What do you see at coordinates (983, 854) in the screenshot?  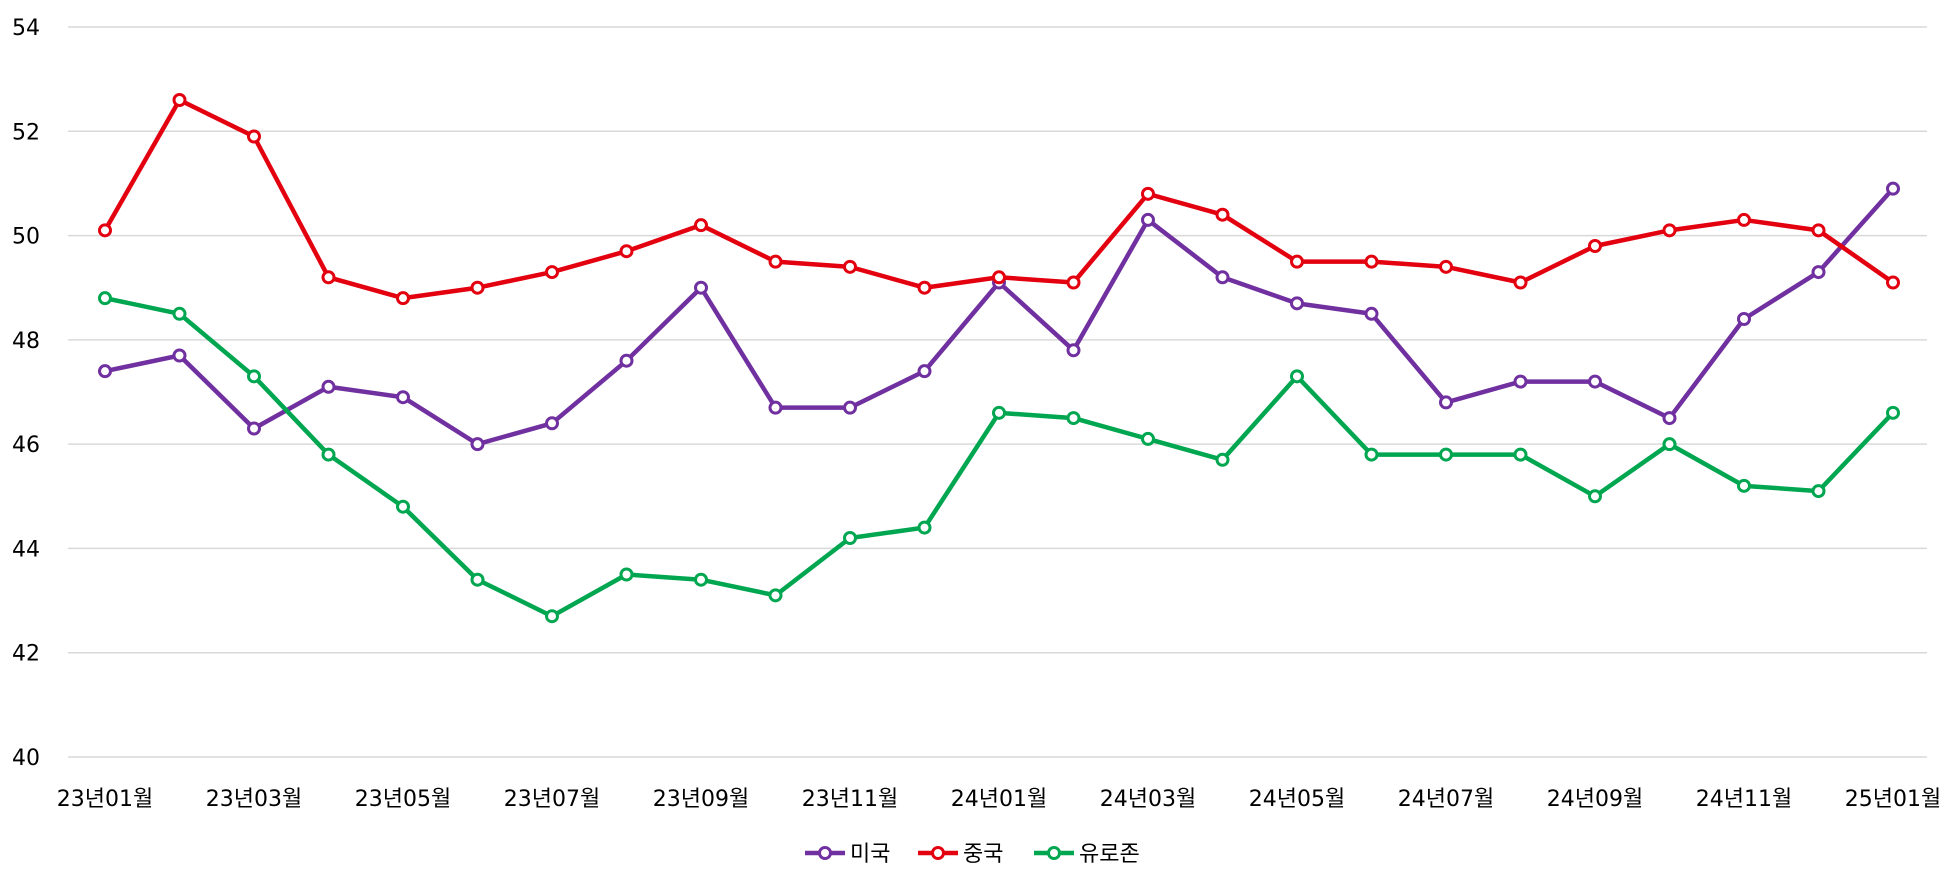 I see `legend-label: 중국` at bounding box center [983, 854].